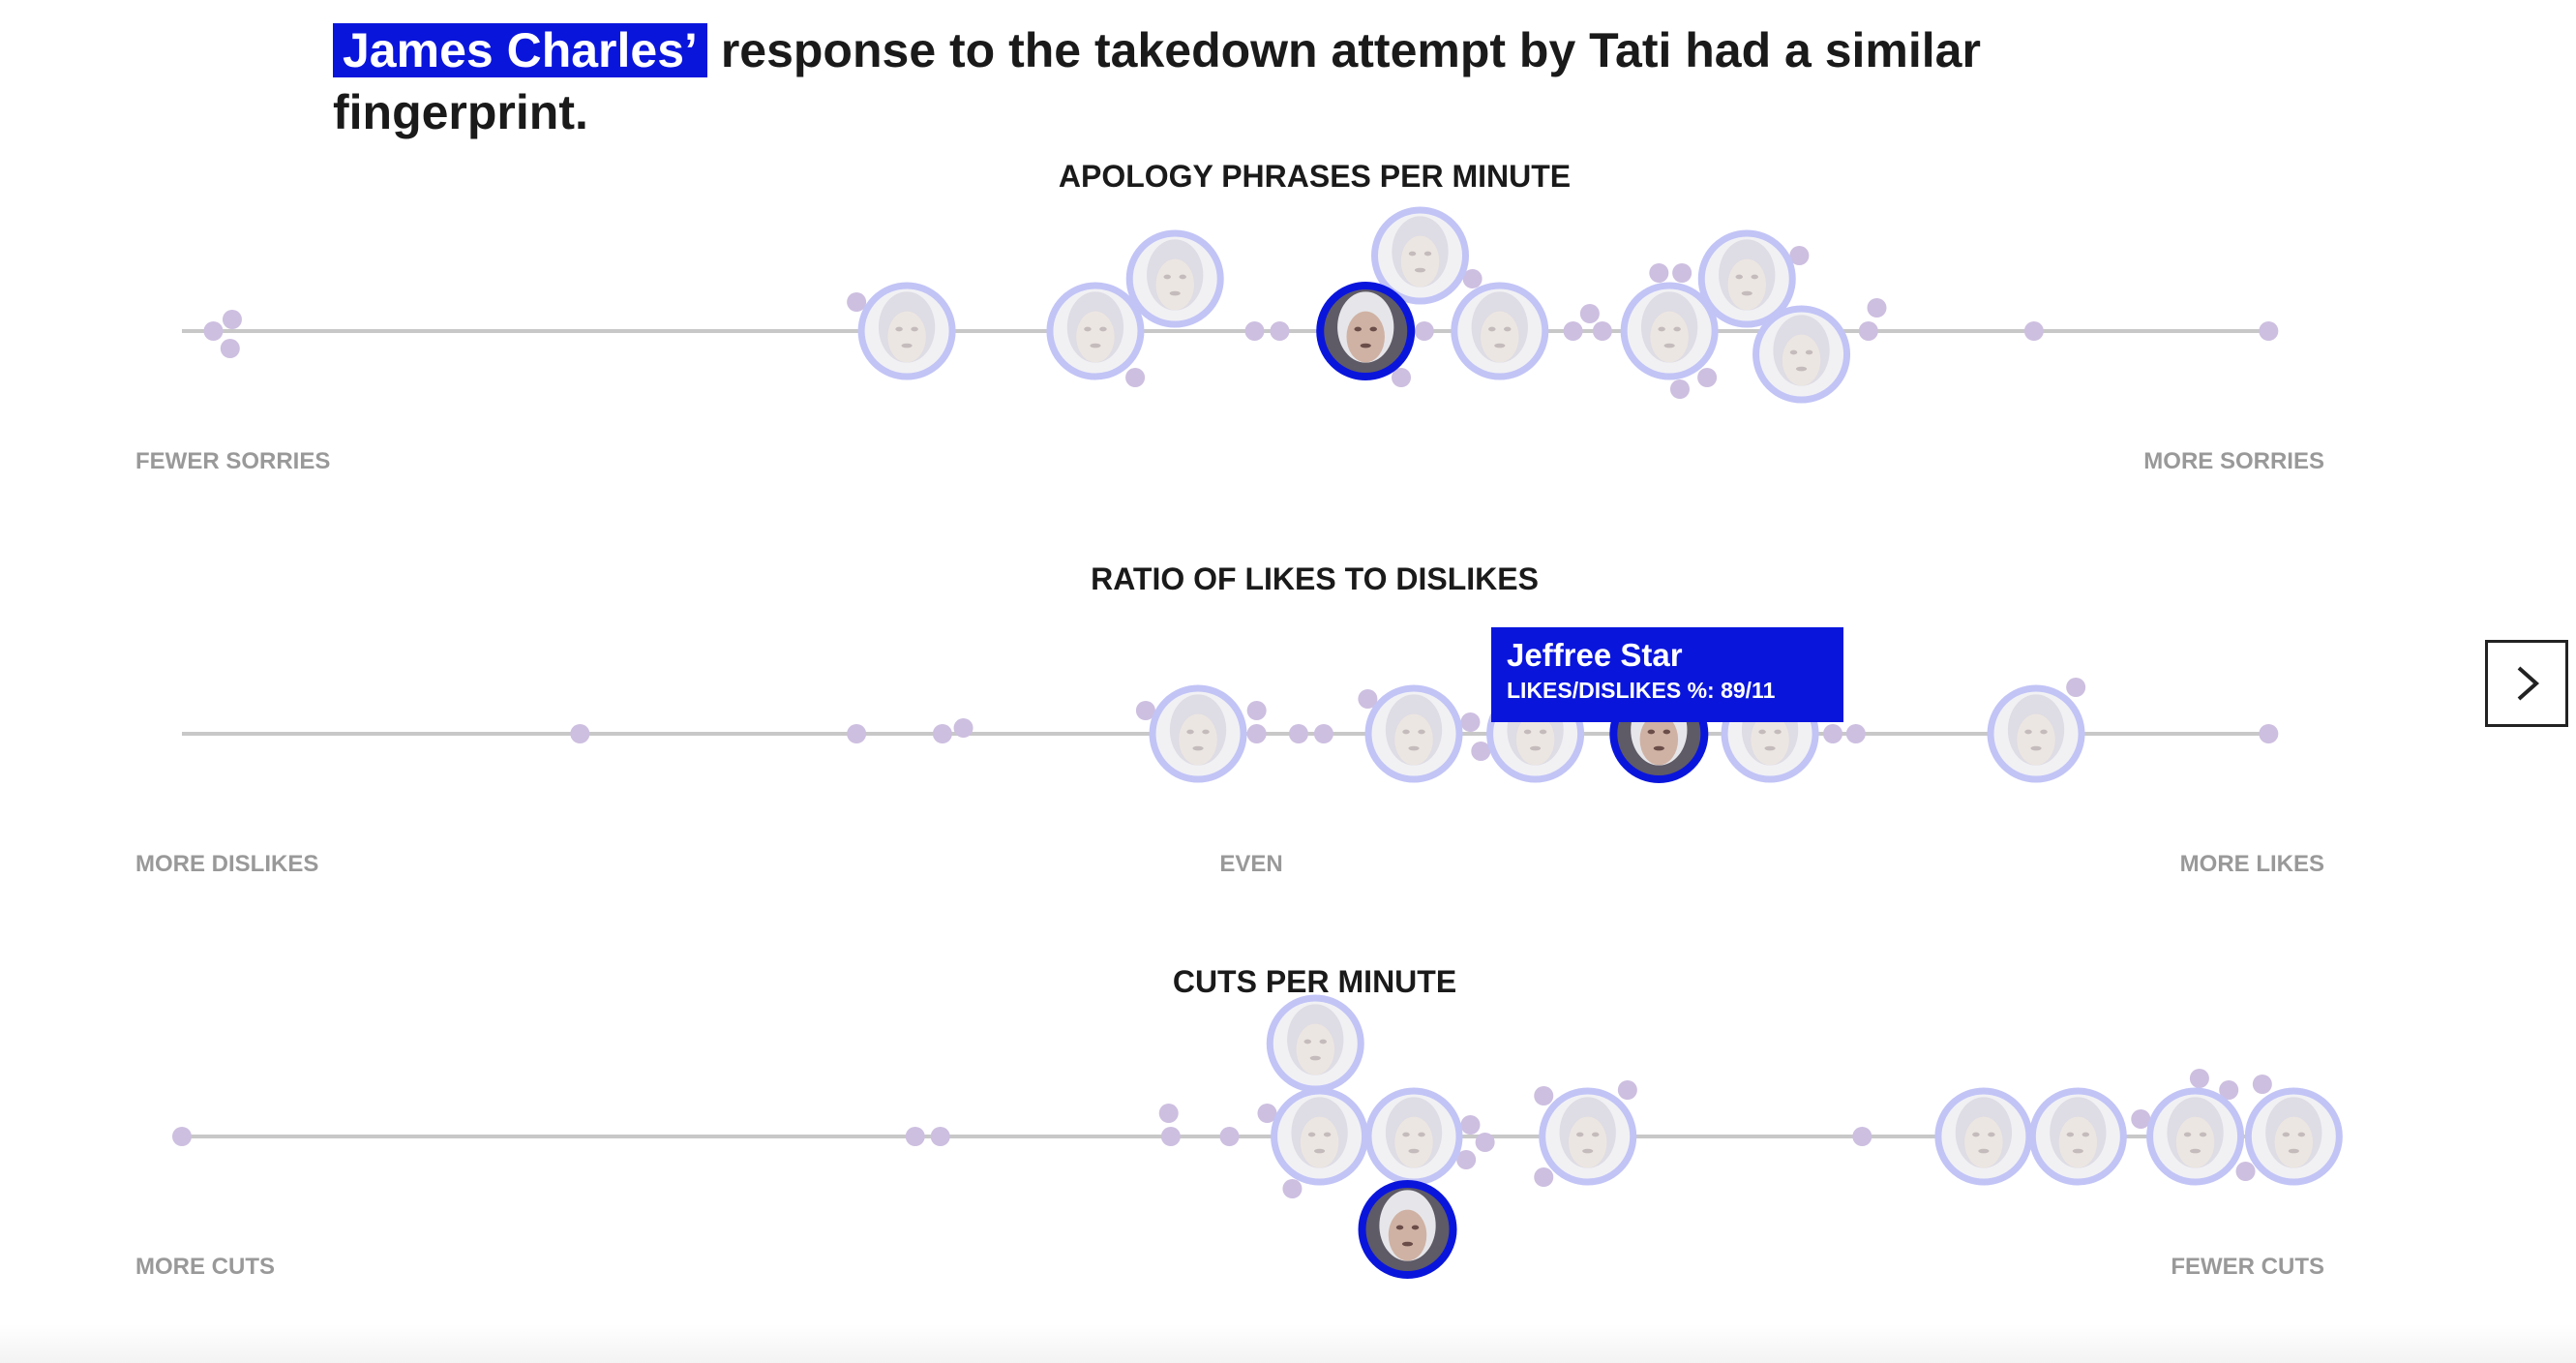 The image size is (2576, 1363). Describe the element at coordinates (1314, 981) in the screenshot. I see `chart-title: CUTS PER MINUTE` at that location.